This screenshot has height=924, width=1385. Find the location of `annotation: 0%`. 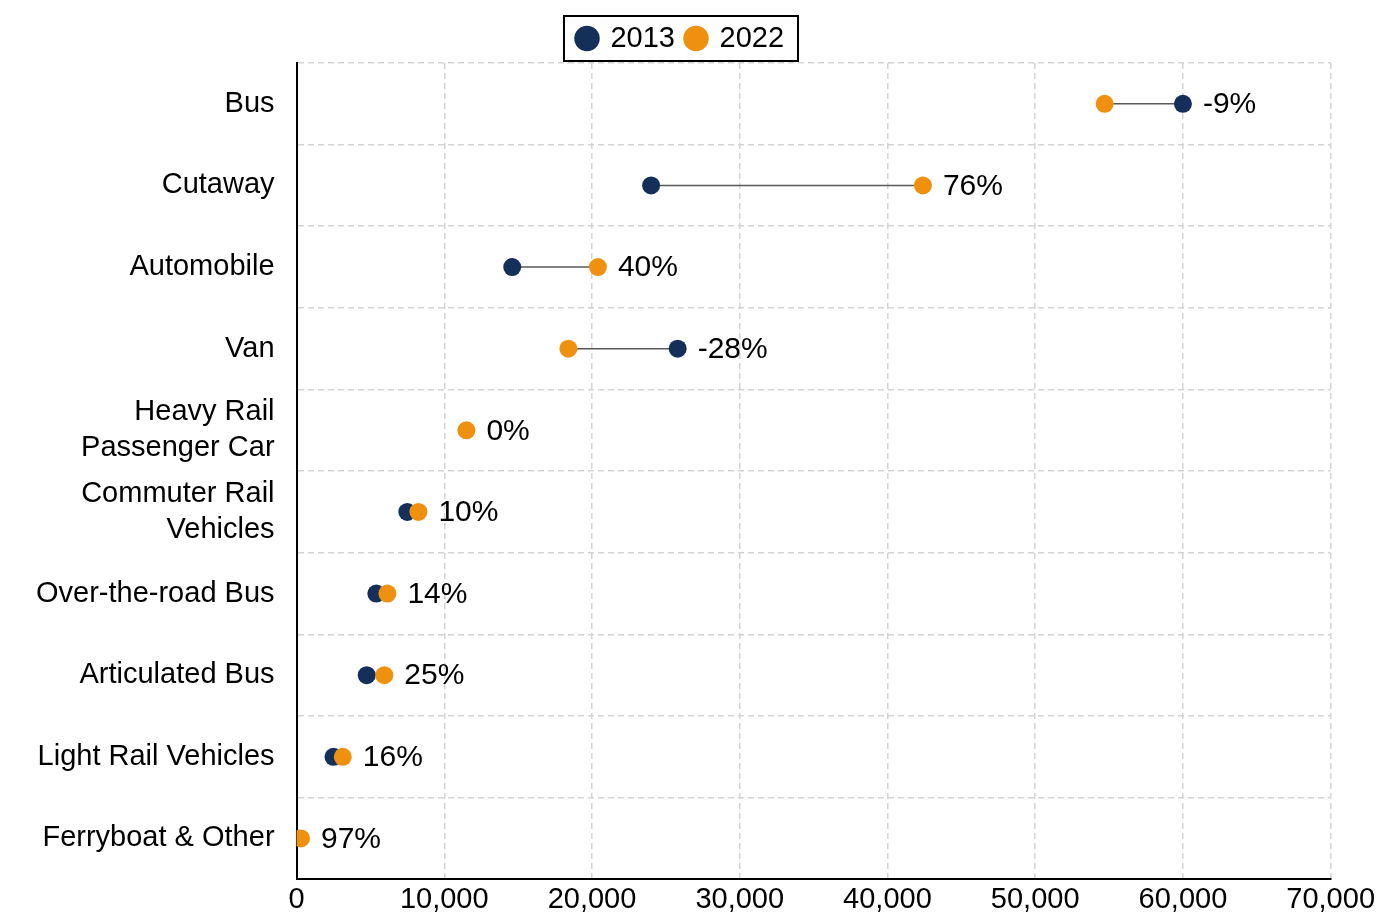

annotation: 0% is located at coordinates (508, 429).